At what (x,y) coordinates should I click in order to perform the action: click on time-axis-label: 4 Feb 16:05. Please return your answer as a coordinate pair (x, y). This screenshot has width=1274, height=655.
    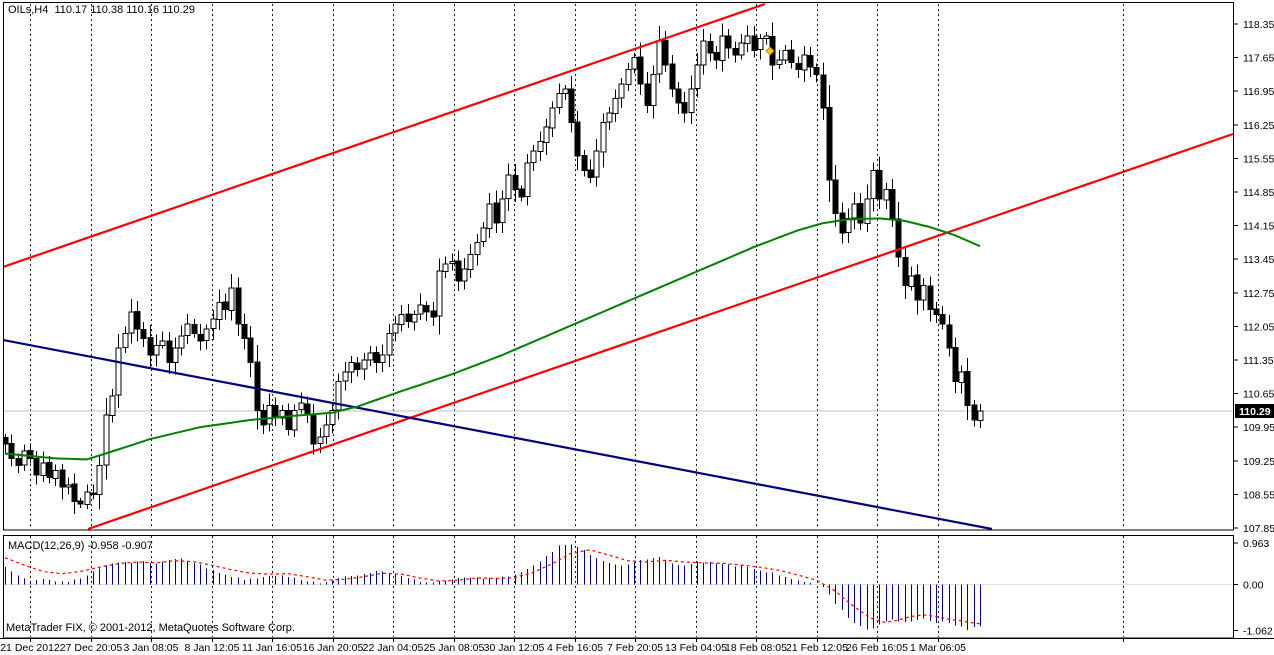
    Looking at the image, I should click on (575, 648).